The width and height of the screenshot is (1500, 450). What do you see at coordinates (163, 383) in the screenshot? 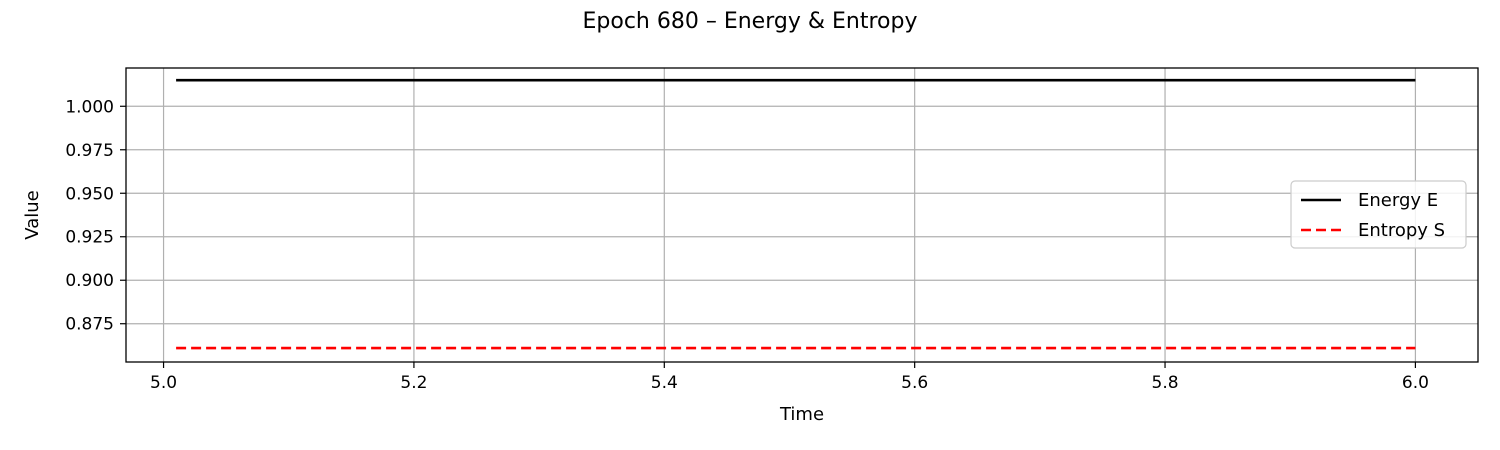
I see `x-tick-label: 5.0` at bounding box center [163, 383].